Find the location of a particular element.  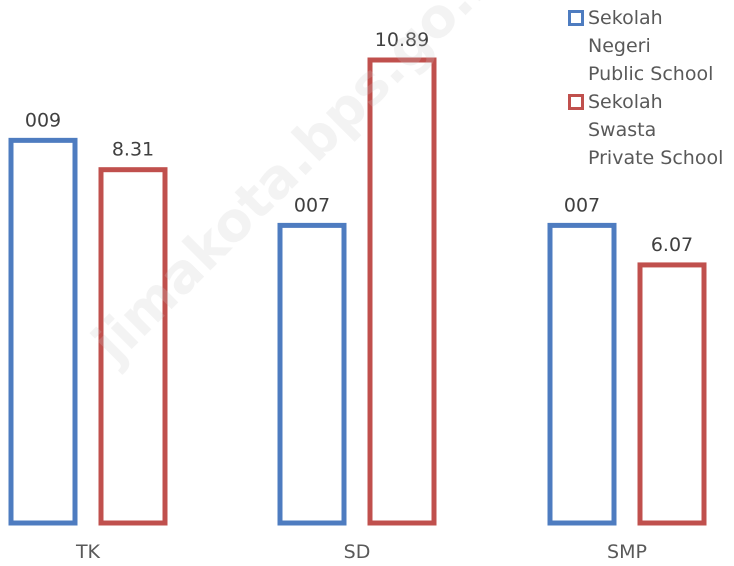

data-label-smp-series-0: 007 is located at coordinates (582, 205).